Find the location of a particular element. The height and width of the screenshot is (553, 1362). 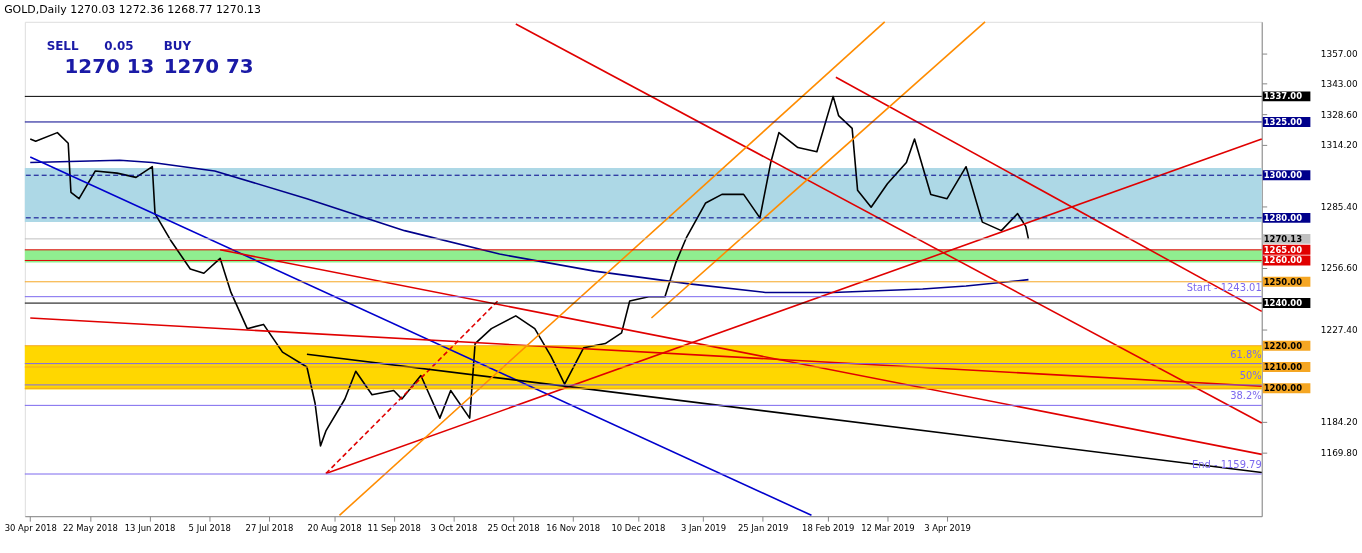

ref-line-label: 1337.00 is located at coordinates (1283, 96).